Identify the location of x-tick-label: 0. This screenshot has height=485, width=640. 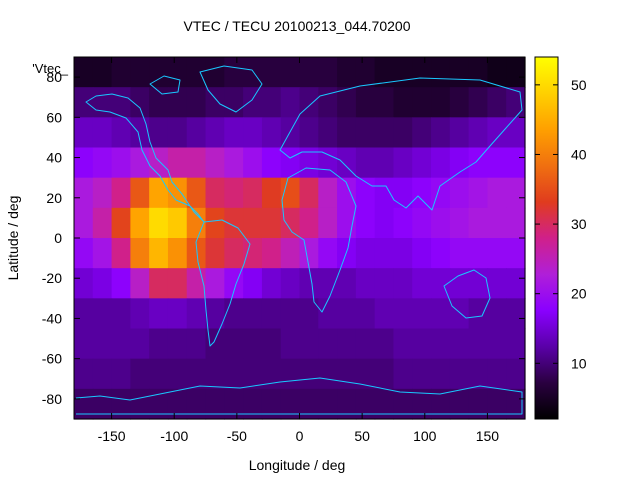
(300, 436).